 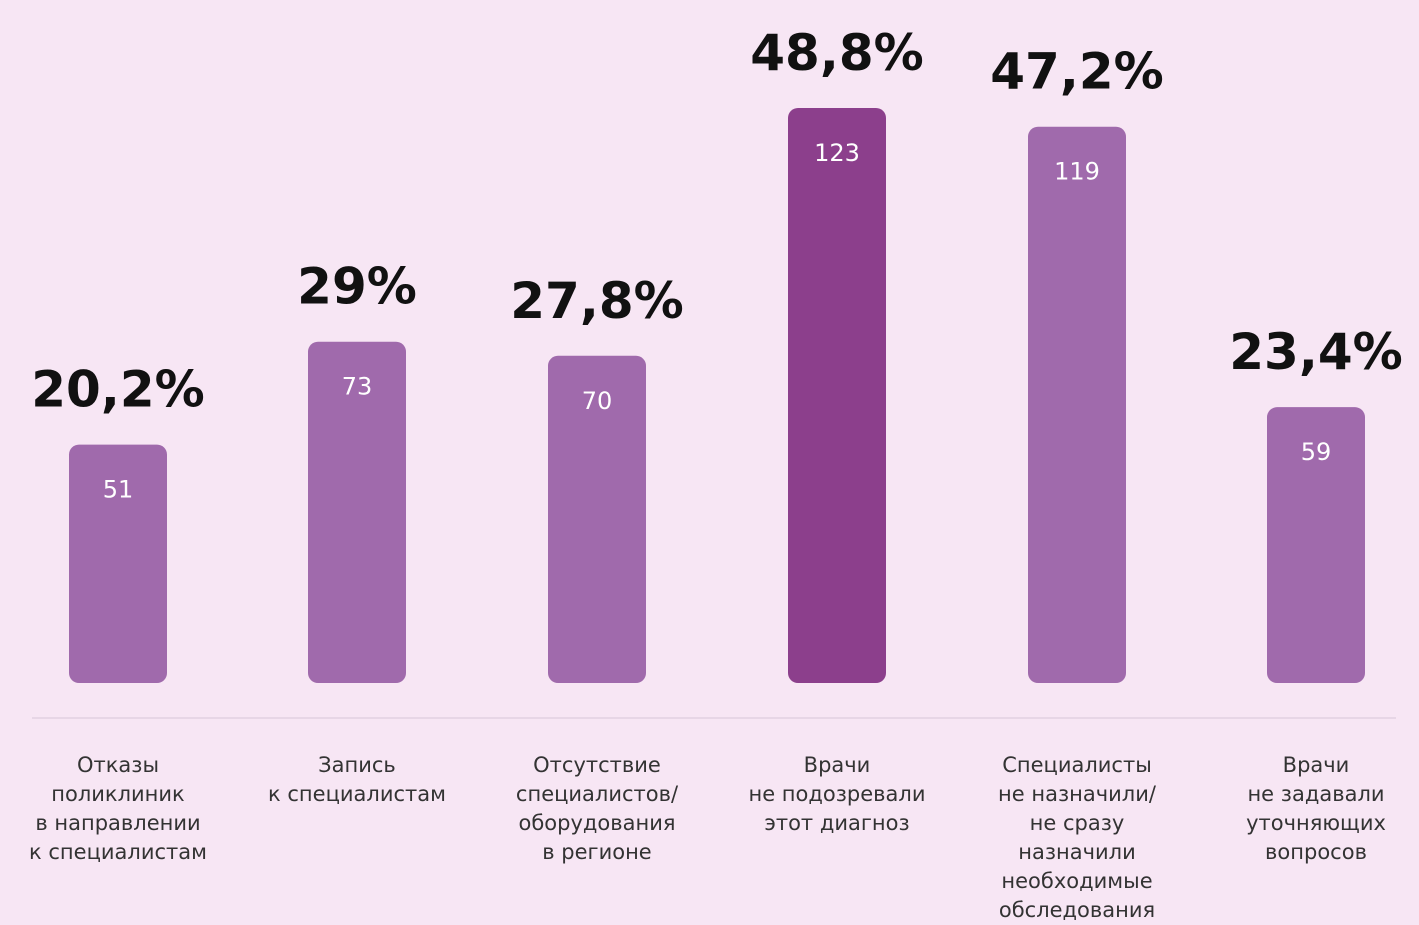 I want to click on category-label-line: Отсутствие, so click(x=597, y=765).